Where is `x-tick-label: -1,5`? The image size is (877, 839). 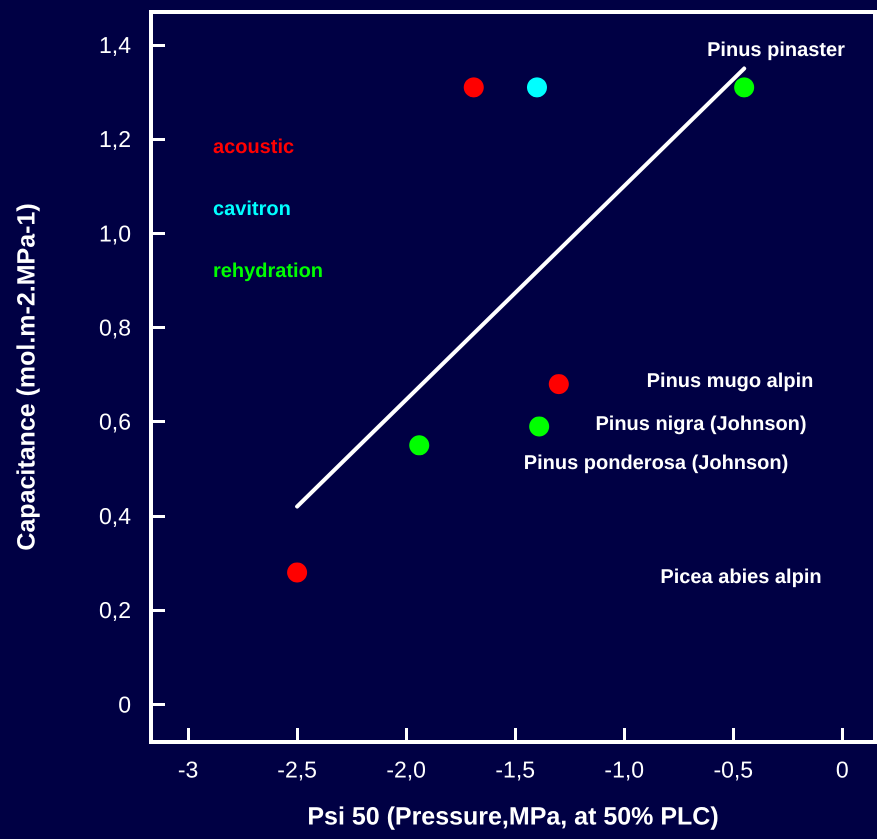
x-tick-label: -1,5 is located at coordinates (515, 769).